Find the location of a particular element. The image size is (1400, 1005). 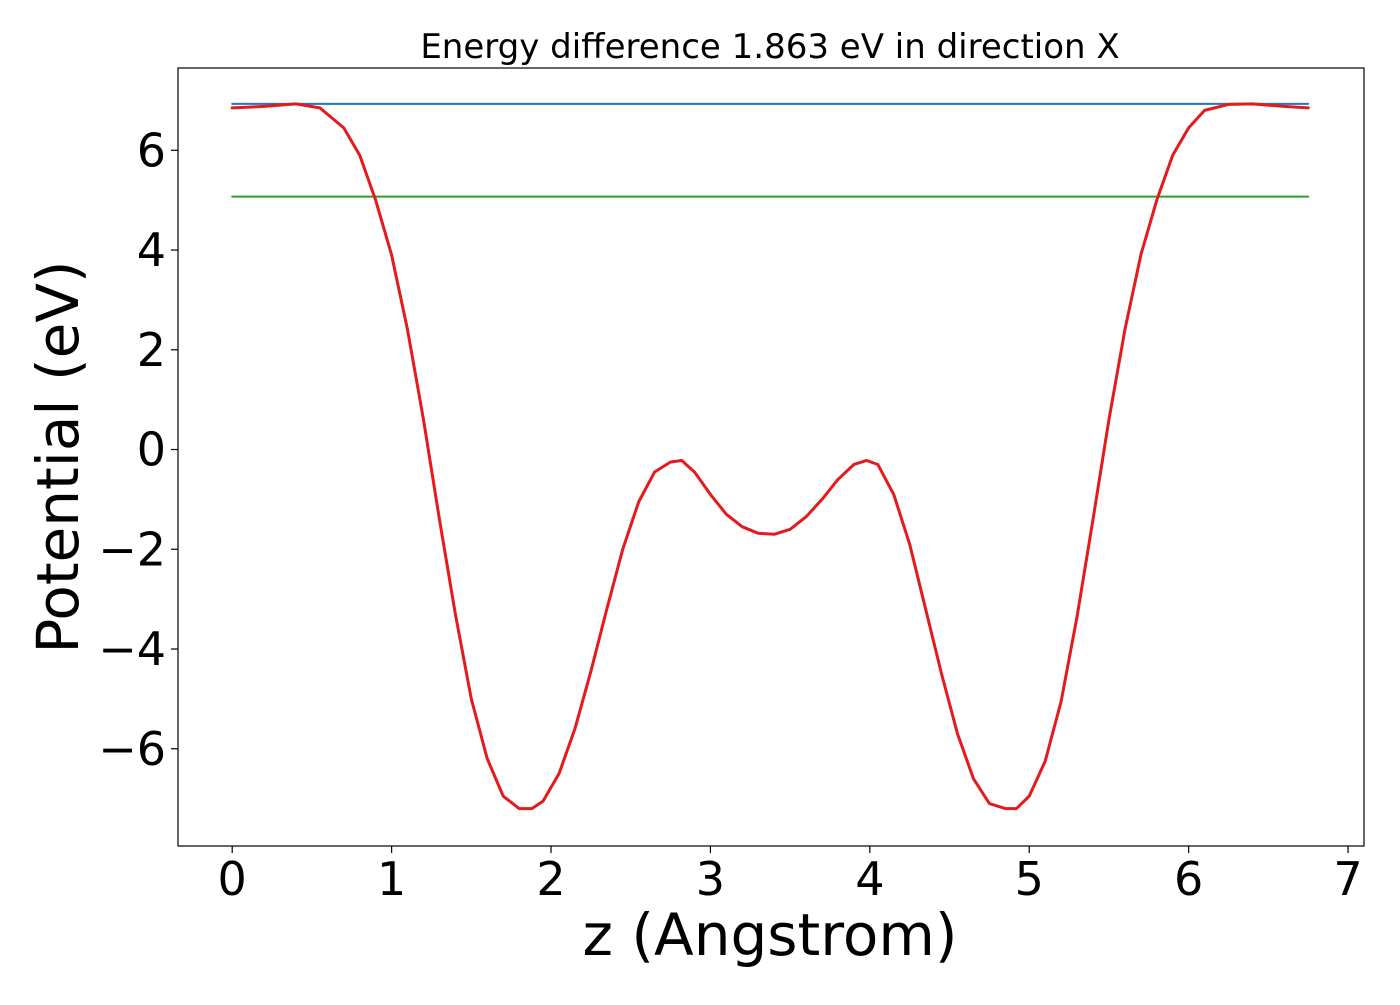

y-tick-label: −6 is located at coordinates (132, 749).